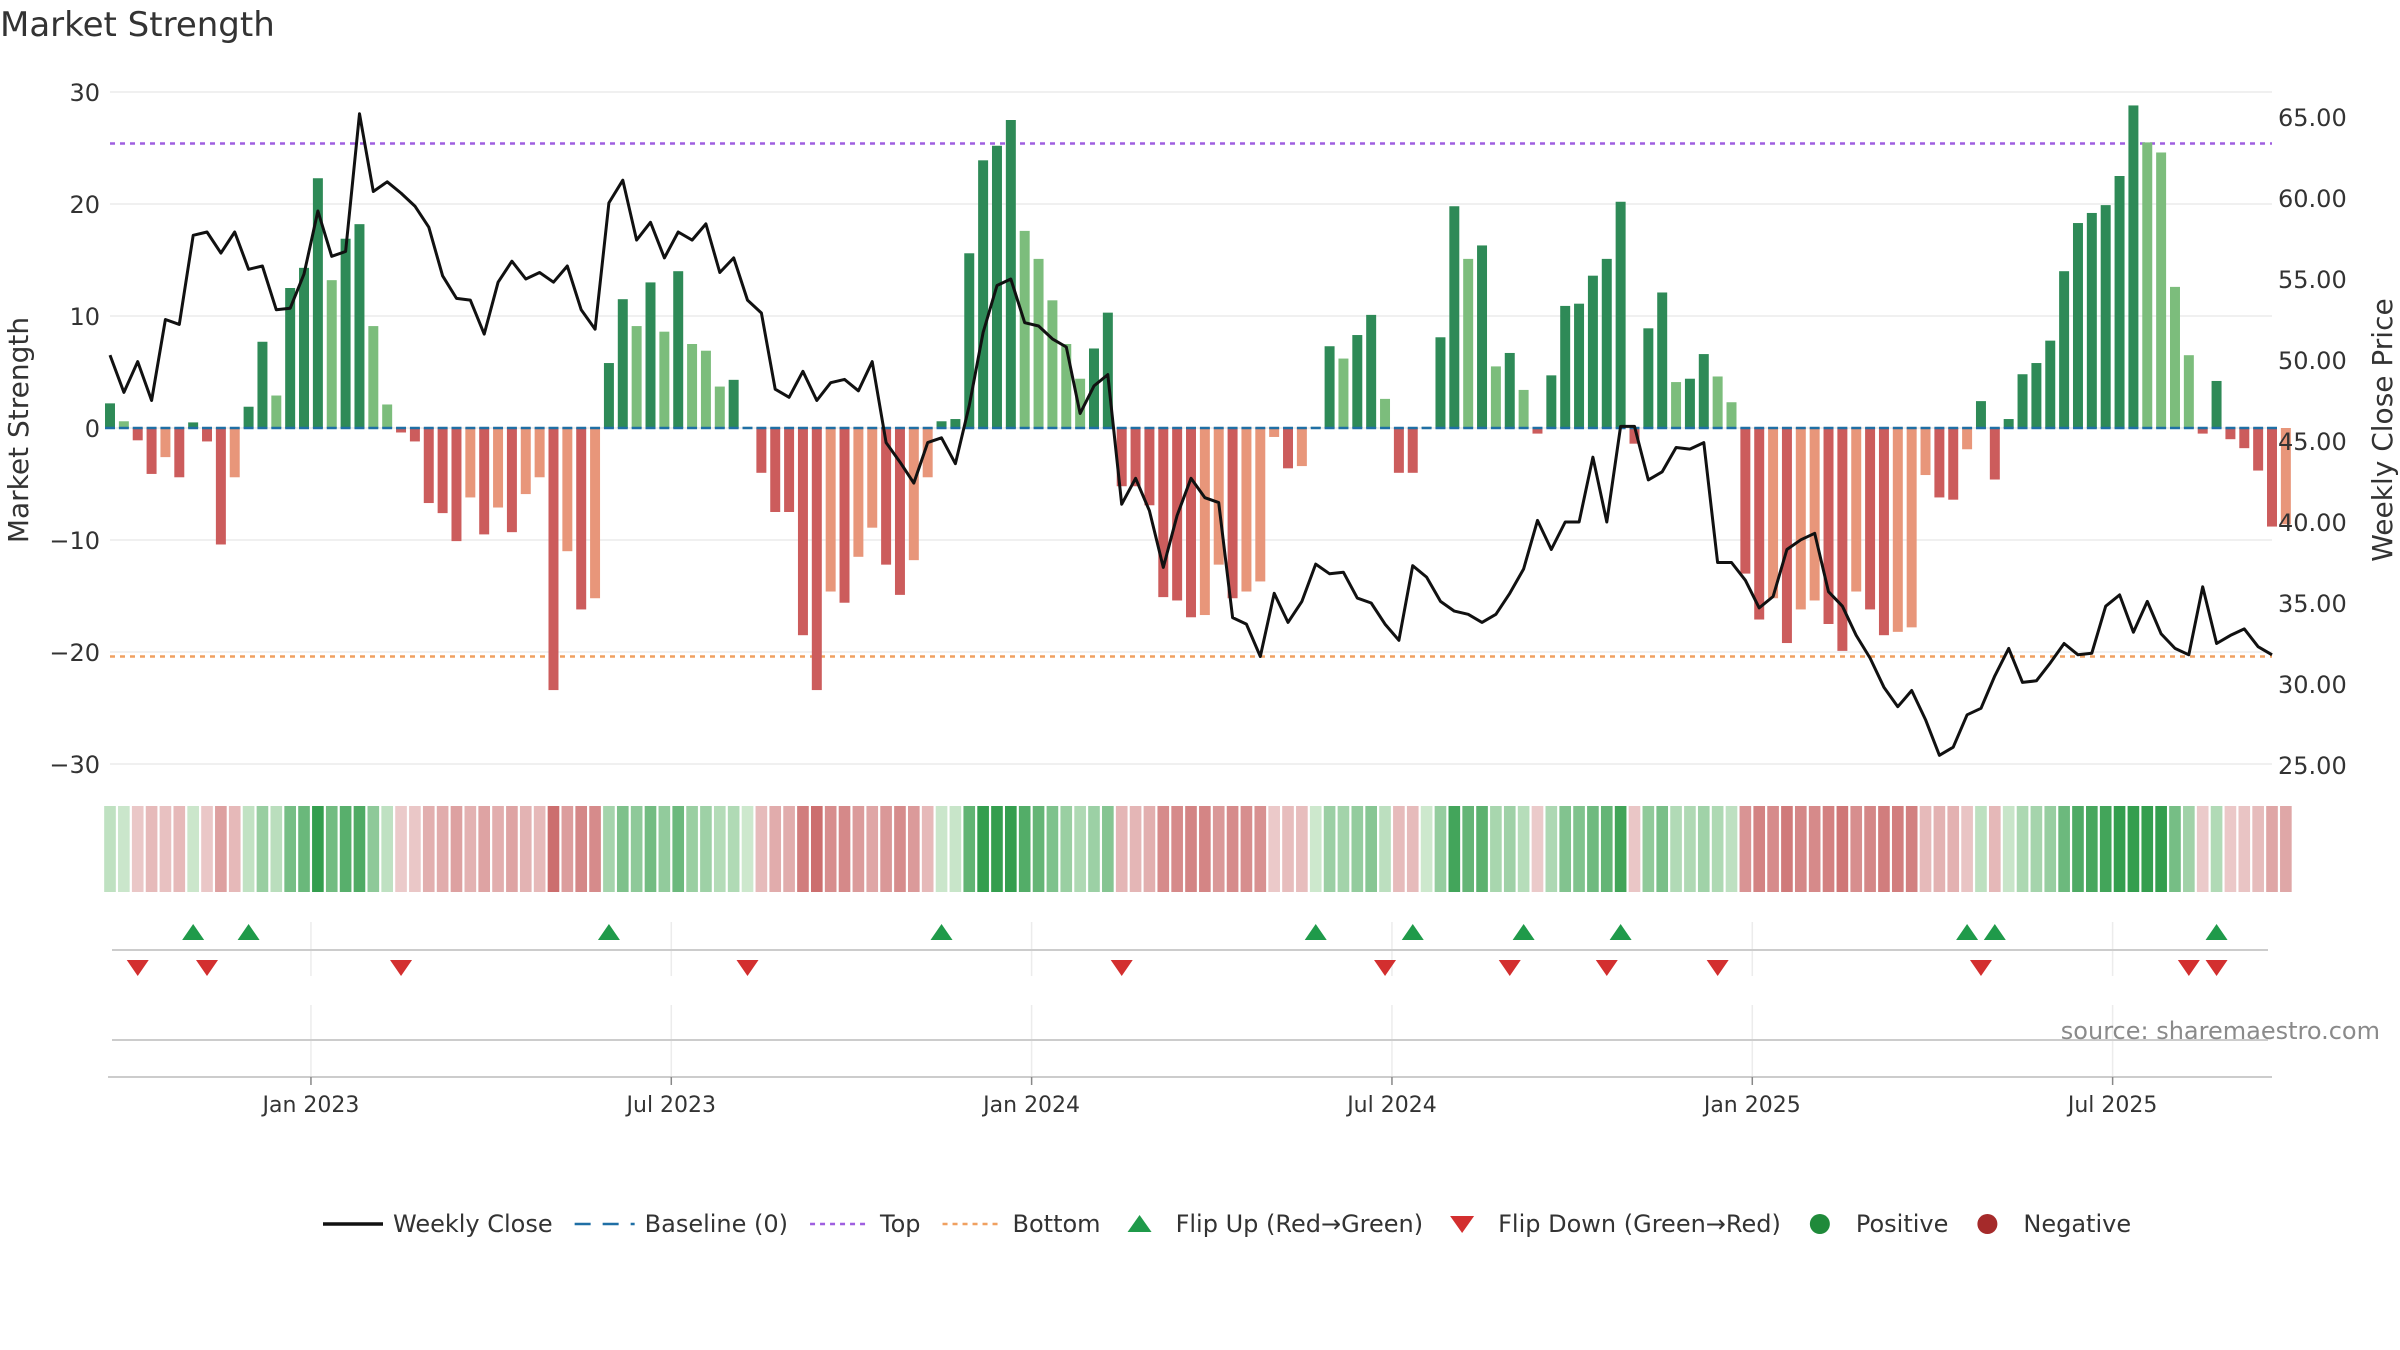 The height and width of the screenshot is (1350, 2400). I want to click on x-tick-label: Jul 2024, so click(1391, 1105).